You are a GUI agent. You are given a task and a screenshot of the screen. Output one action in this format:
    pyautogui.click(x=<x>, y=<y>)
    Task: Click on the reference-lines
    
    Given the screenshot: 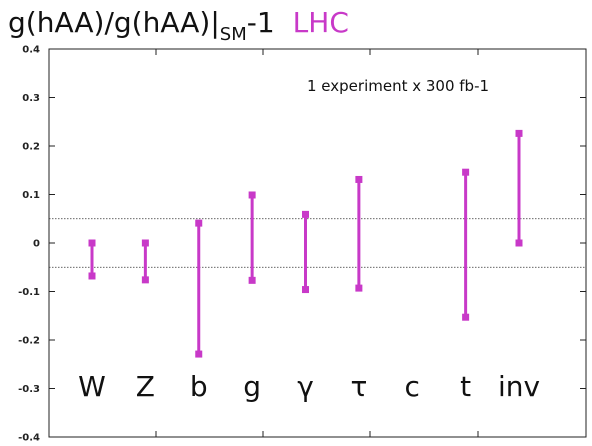 What is the action you would take?
    pyautogui.click(x=317, y=243)
    